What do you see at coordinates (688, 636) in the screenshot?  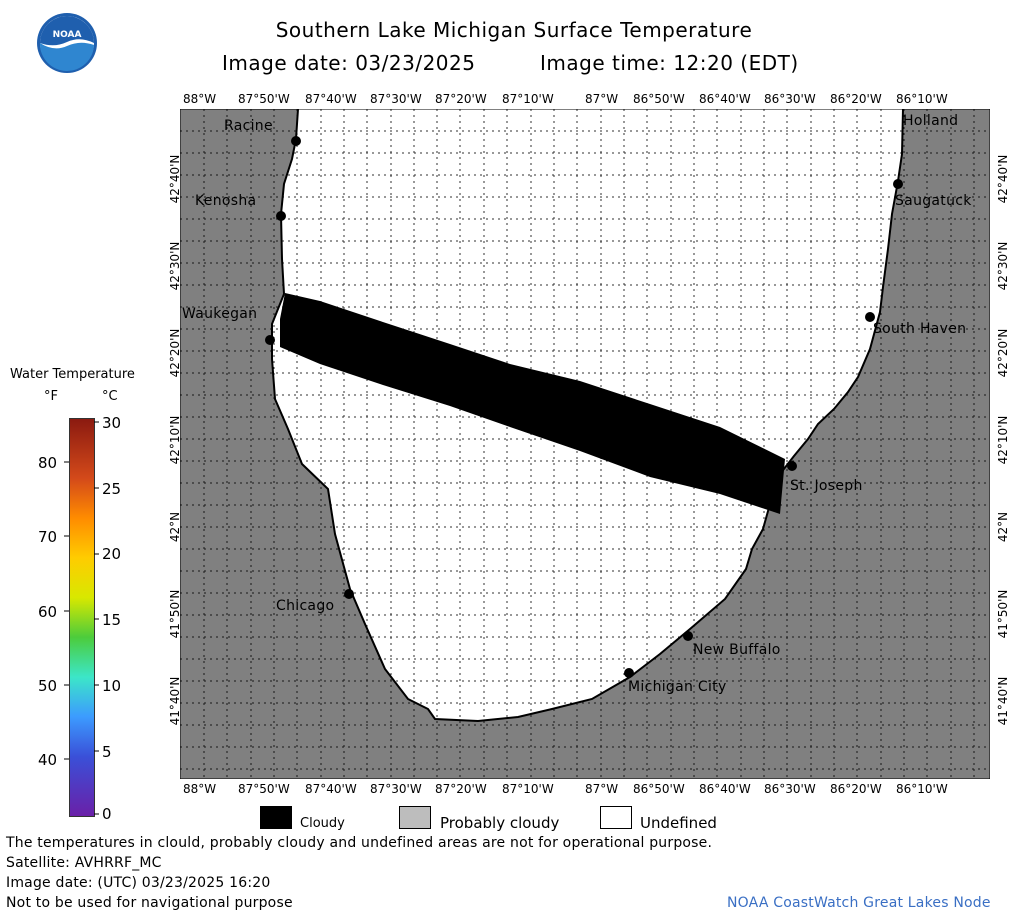 I see `new-buffalo-marker` at bounding box center [688, 636].